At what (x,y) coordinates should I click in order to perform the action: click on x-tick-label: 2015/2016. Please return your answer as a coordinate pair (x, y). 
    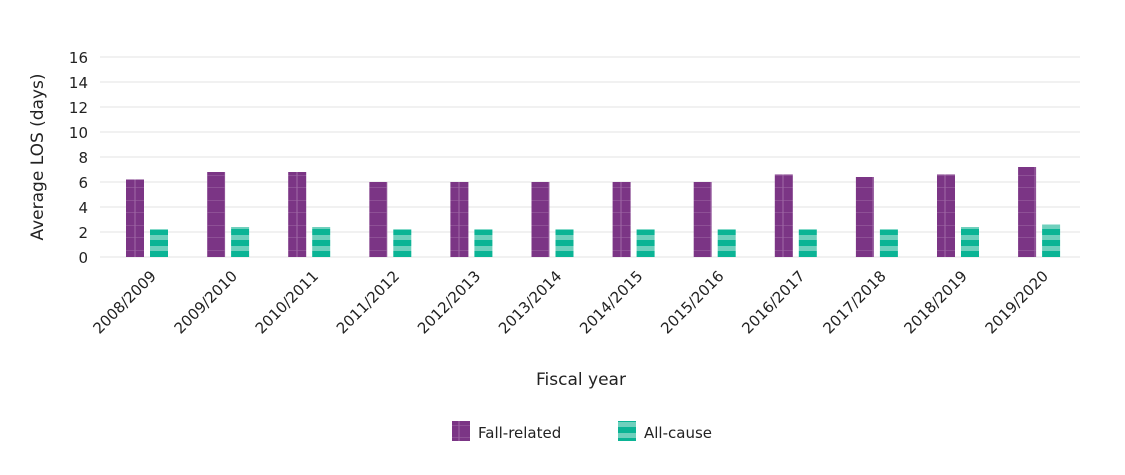
    Looking at the image, I should click on (692, 302).